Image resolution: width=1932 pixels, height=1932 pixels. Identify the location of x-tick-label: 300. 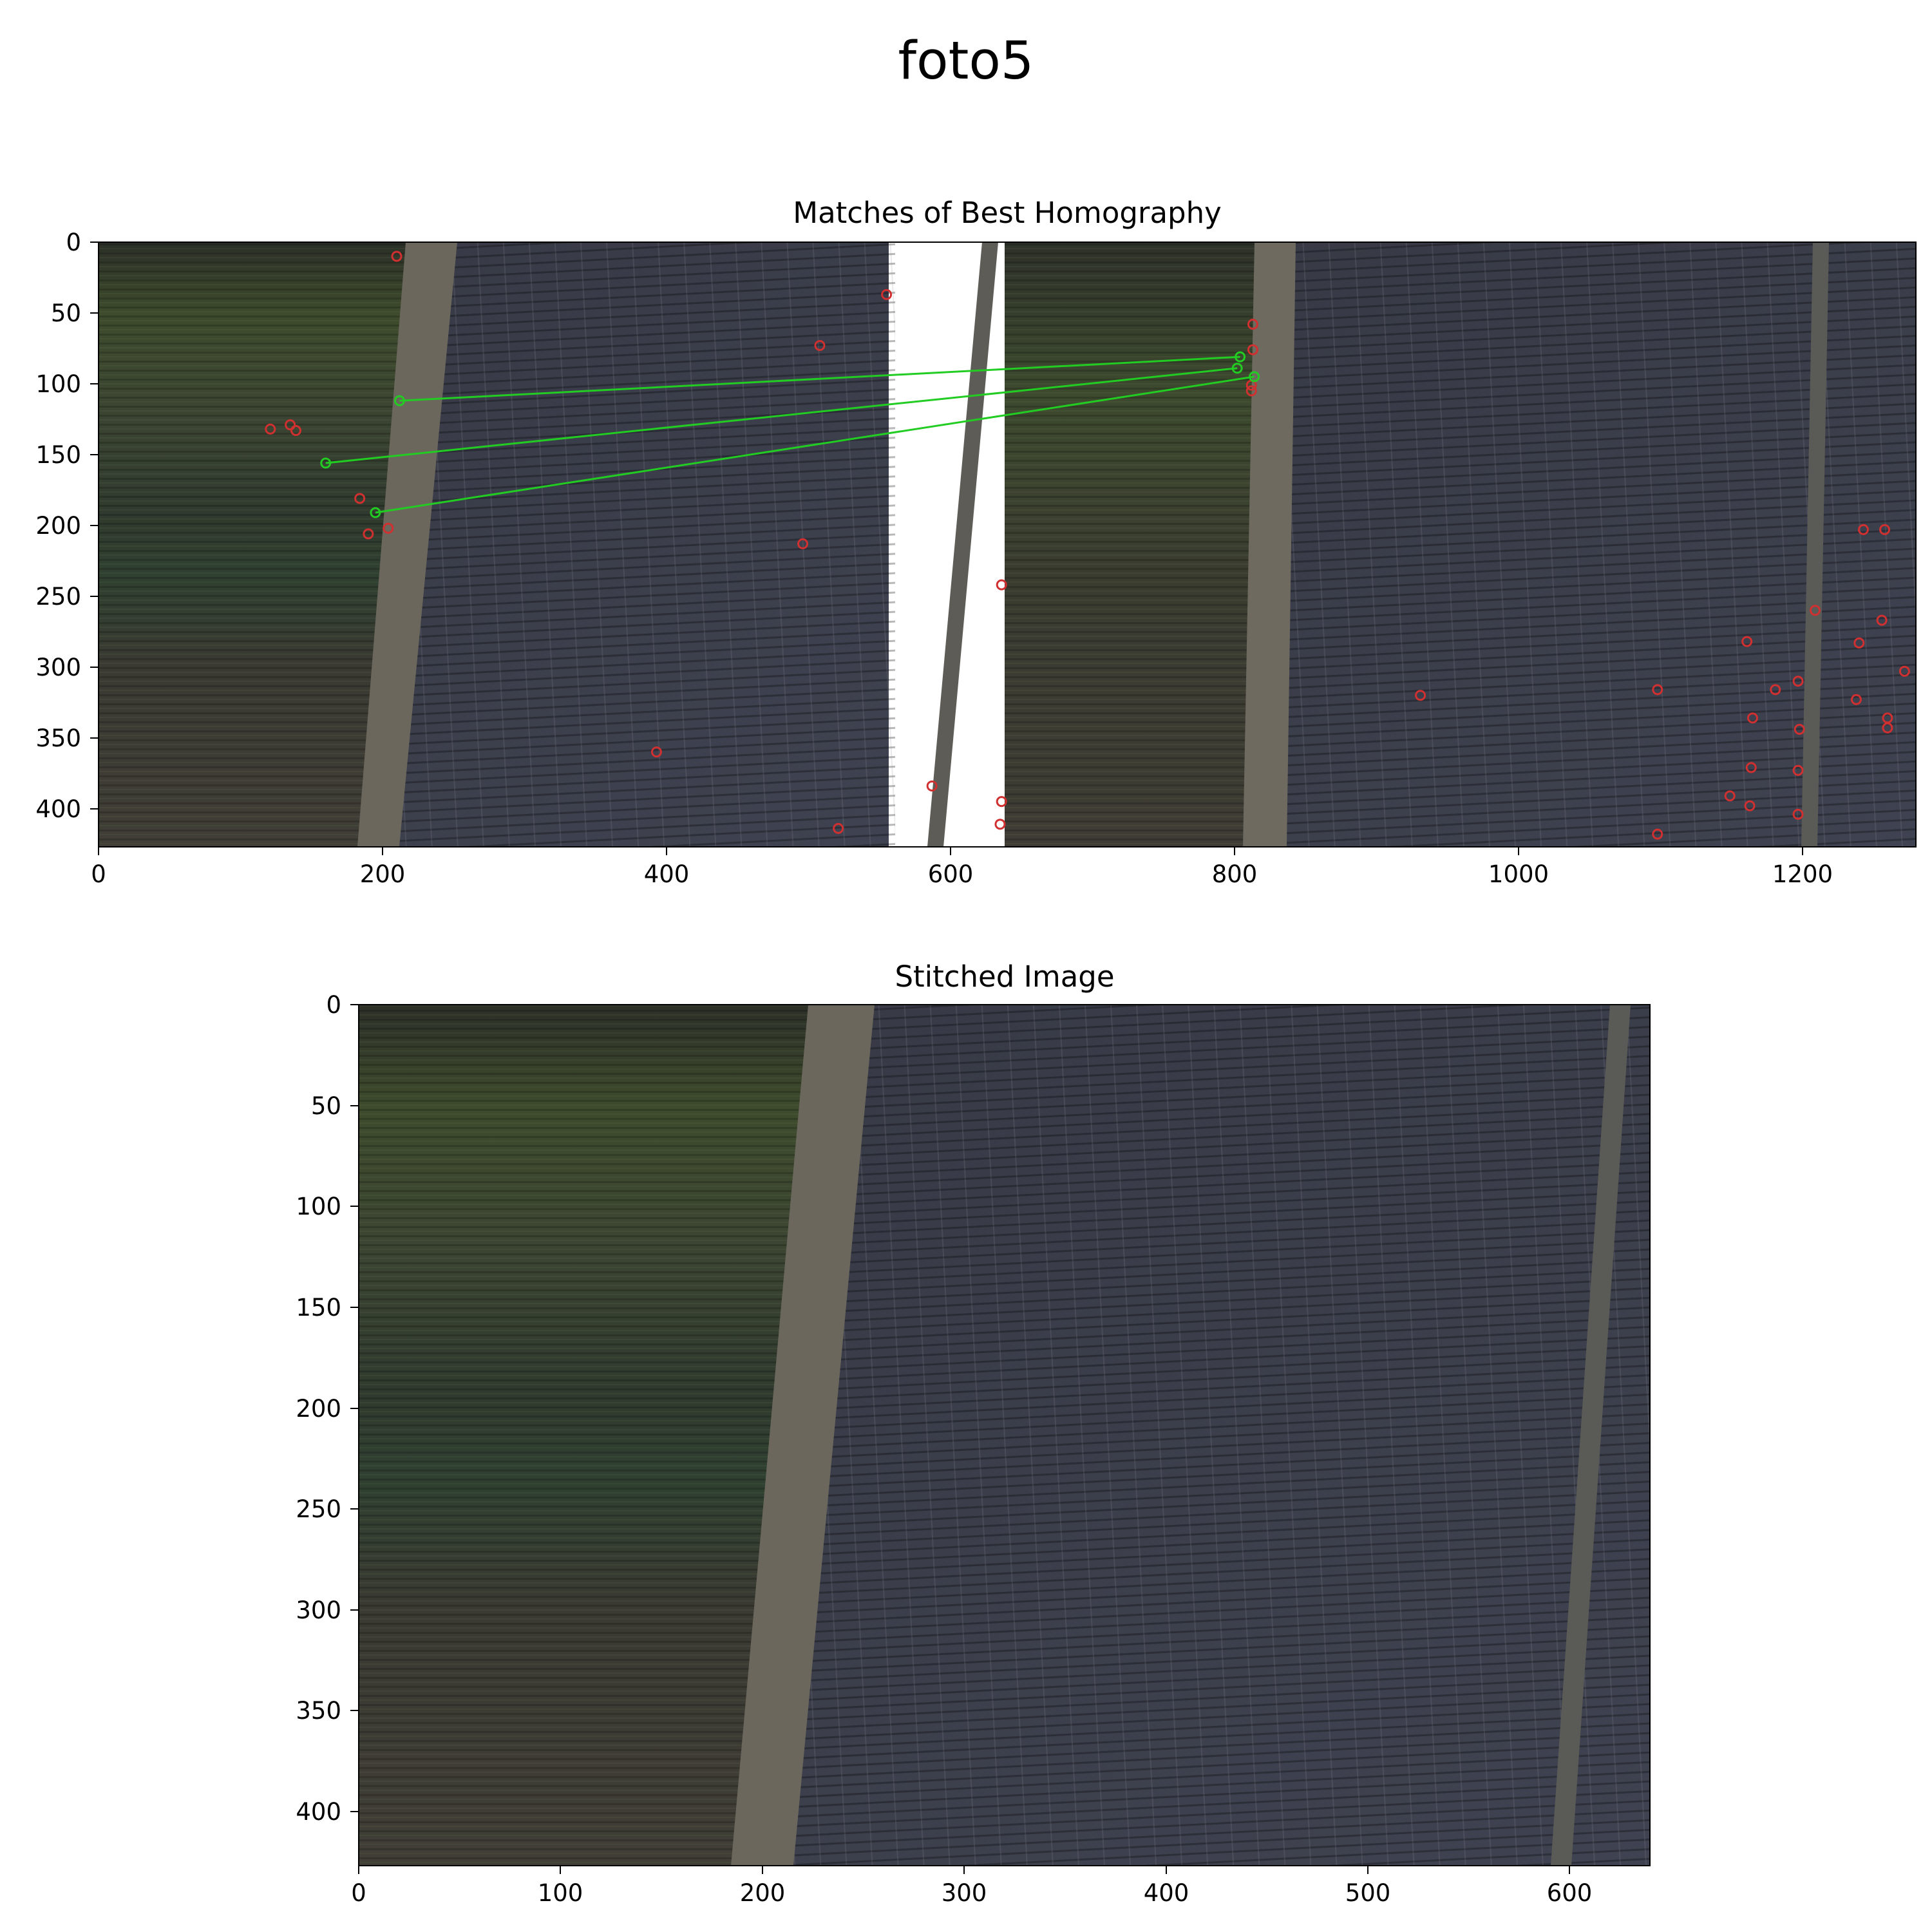
(965, 1893).